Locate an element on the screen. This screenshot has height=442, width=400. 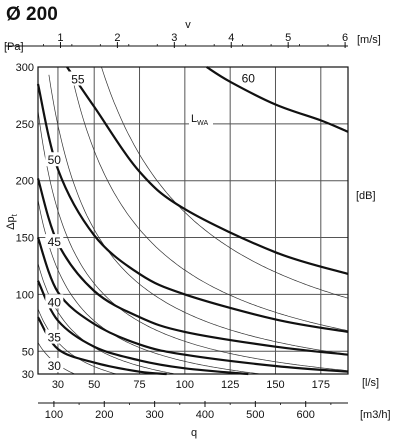
curve-label-40: 40 is located at coordinates (55, 302).